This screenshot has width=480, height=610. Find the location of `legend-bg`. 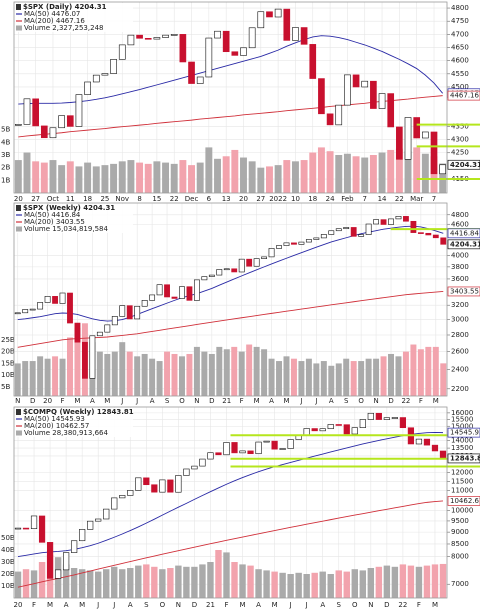

legend-bg is located at coordinates (74, 17).